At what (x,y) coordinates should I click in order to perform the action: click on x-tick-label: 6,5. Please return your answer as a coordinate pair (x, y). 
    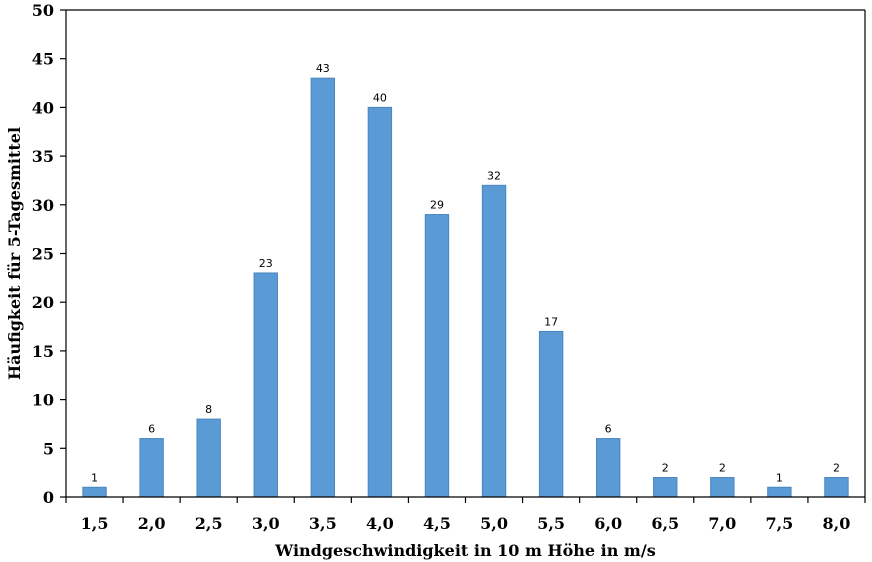
    Looking at the image, I should click on (665, 523).